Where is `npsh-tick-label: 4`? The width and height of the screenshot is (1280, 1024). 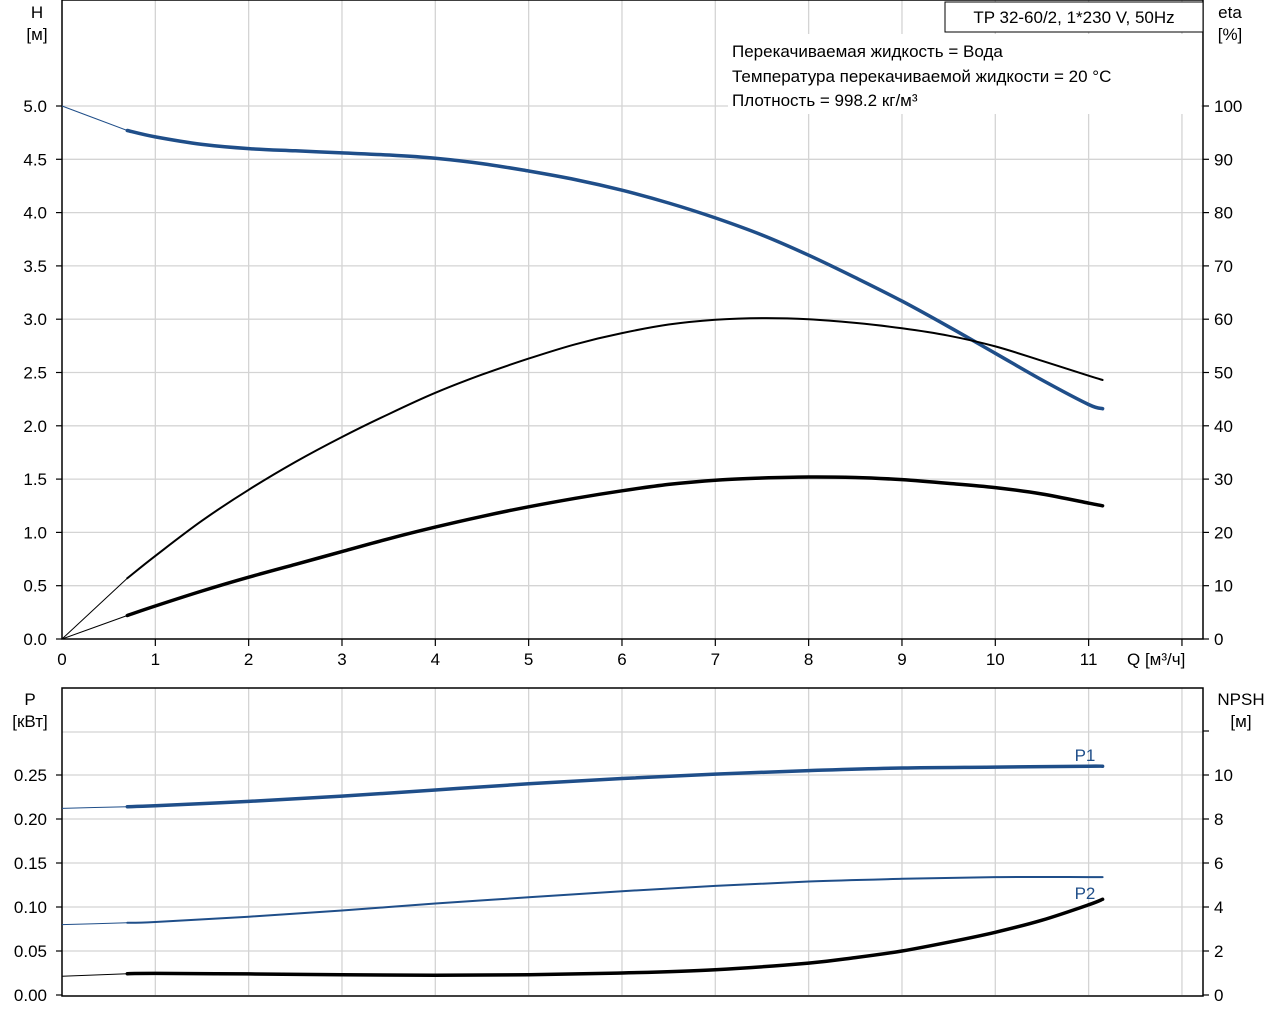 npsh-tick-label: 4 is located at coordinates (1218, 907).